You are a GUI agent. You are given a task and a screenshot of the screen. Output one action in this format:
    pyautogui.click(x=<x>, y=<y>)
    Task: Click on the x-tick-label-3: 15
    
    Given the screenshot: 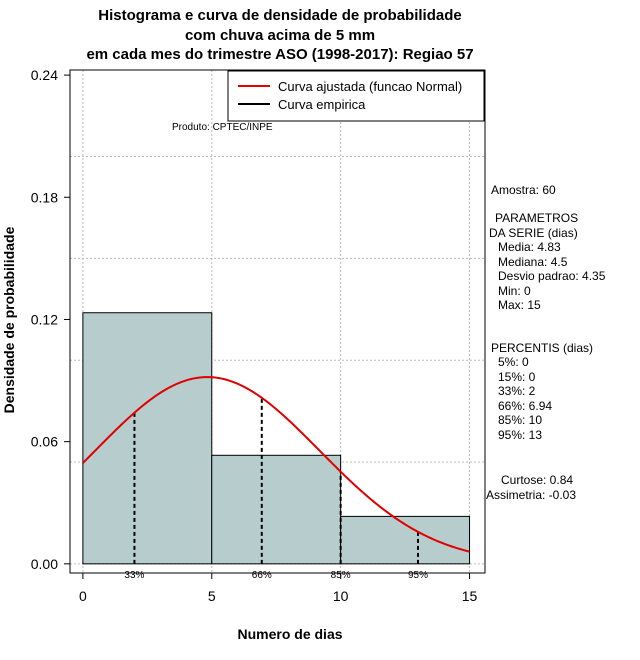 What is the action you would take?
    pyautogui.click(x=470, y=596)
    